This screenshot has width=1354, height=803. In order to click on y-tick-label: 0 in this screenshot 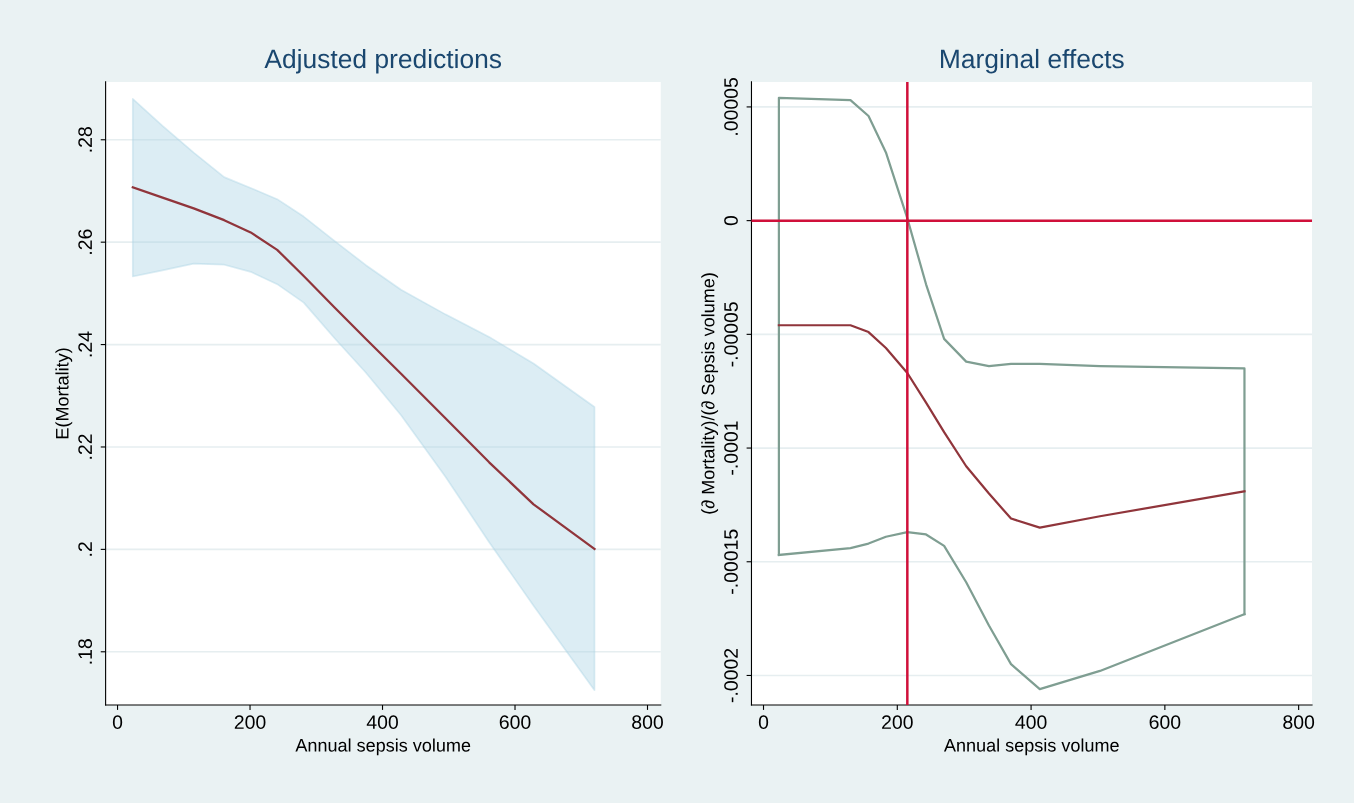, I will do `click(731, 220)`.